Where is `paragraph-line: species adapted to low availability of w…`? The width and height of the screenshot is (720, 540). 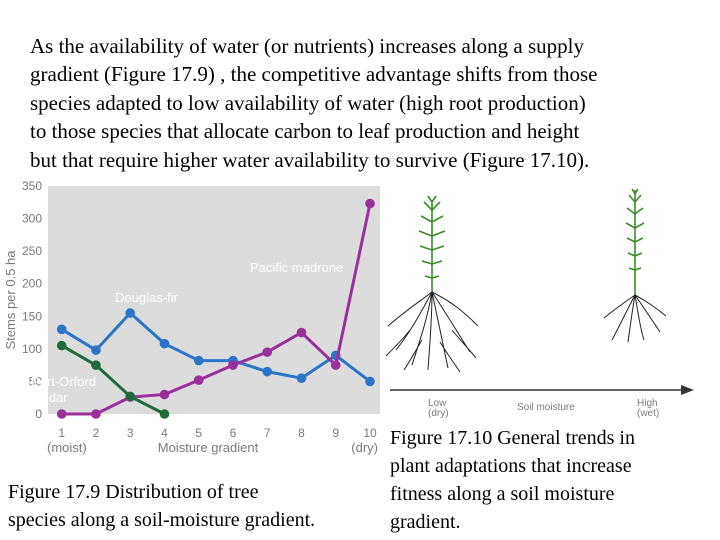 paragraph-line: species adapted to low availability of w… is located at coordinates (308, 102).